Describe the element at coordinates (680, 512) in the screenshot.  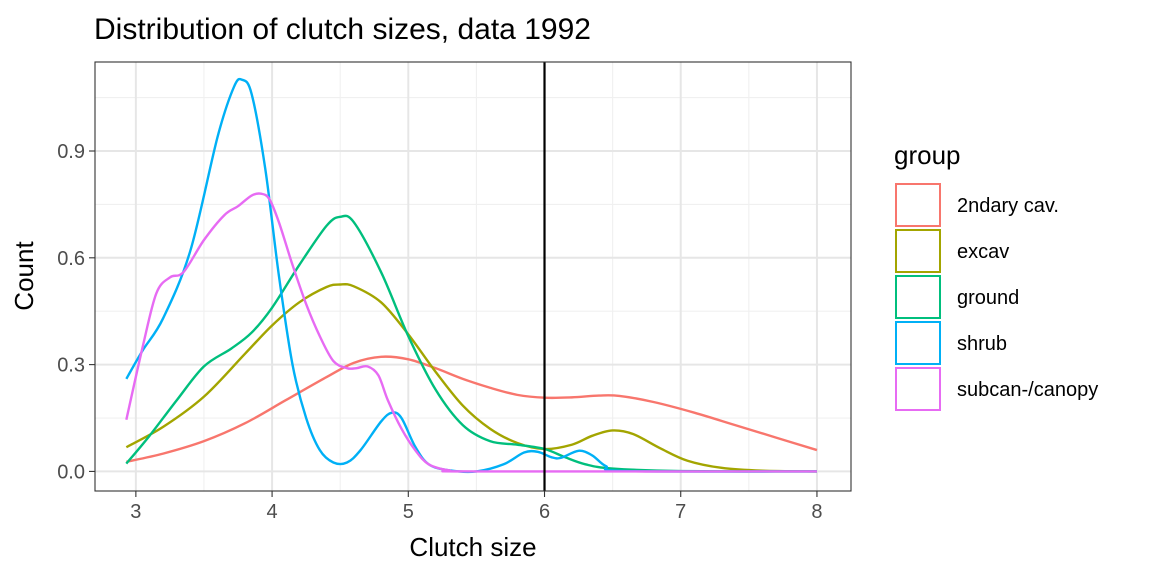
I see `x-tick-label: 7` at that location.